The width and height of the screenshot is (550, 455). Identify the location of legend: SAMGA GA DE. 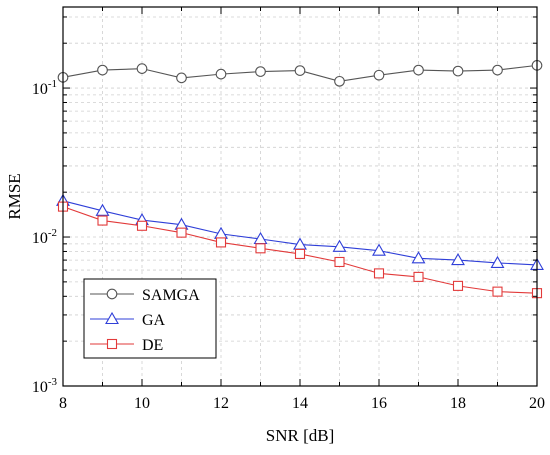
(150, 318).